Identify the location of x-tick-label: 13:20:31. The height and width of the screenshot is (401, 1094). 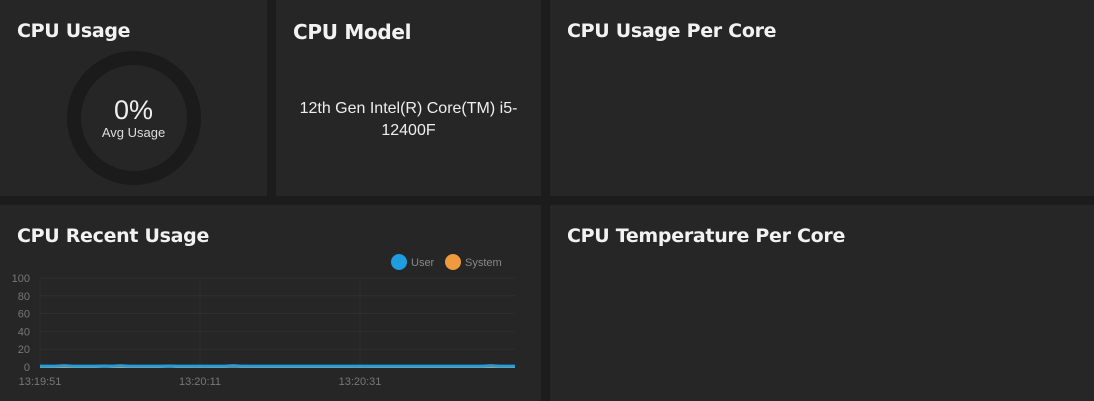
(360, 382).